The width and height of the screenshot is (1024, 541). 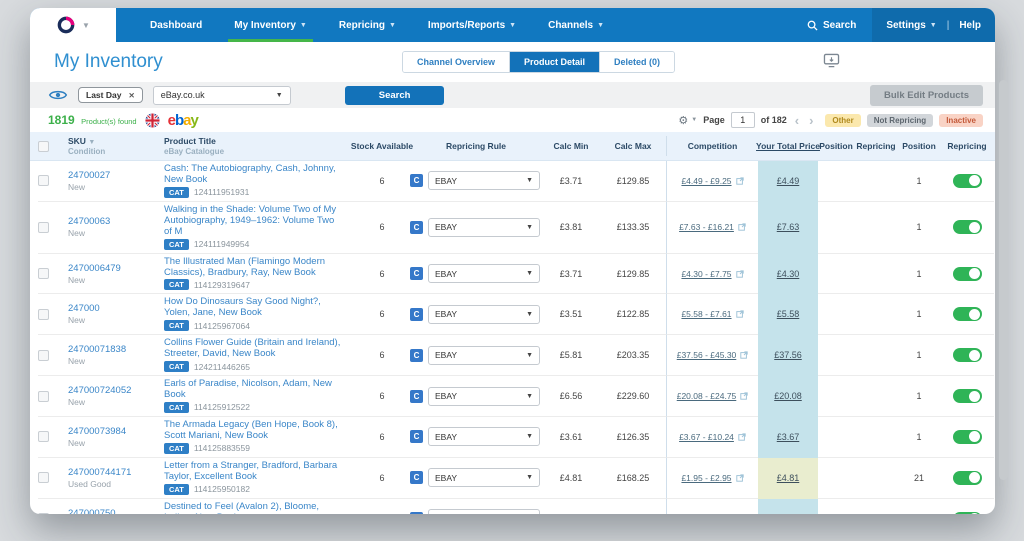 I want to click on calc-min-value: £3.61, so click(x=571, y=437).